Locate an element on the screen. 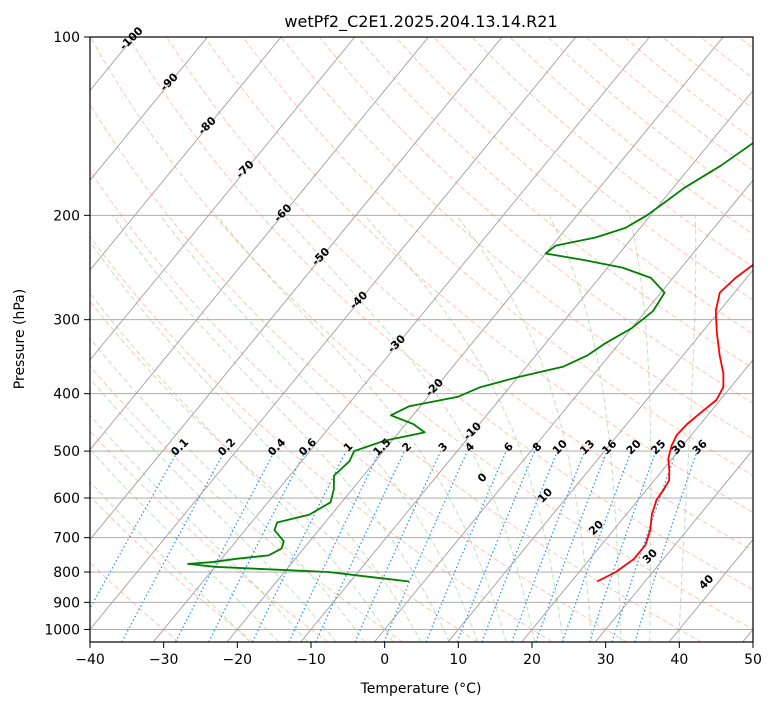 This screenshot has width=775, height=708. mixing-ratio-label: 6 is located at coordinates (508, 447).